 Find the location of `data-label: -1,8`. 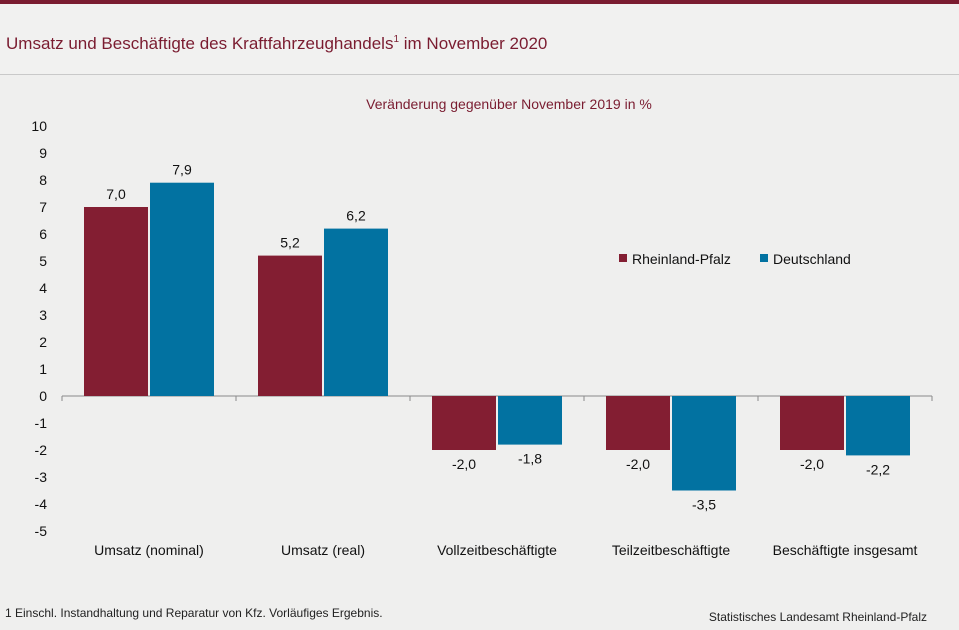

data-label: -1,8 is located at coordinates (530, 459).